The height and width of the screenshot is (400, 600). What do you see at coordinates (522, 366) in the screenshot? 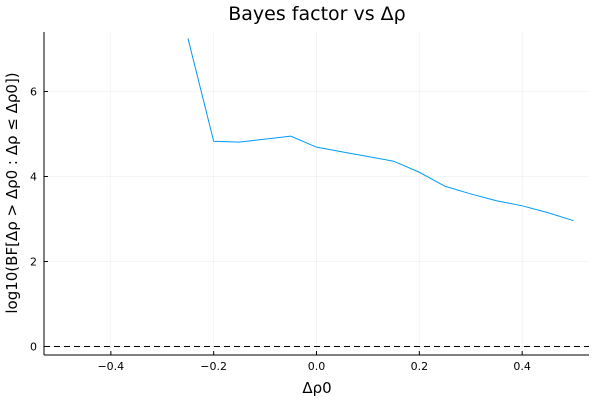
I see `x-tick-label: 0.4` at bounding box center [522, 366].